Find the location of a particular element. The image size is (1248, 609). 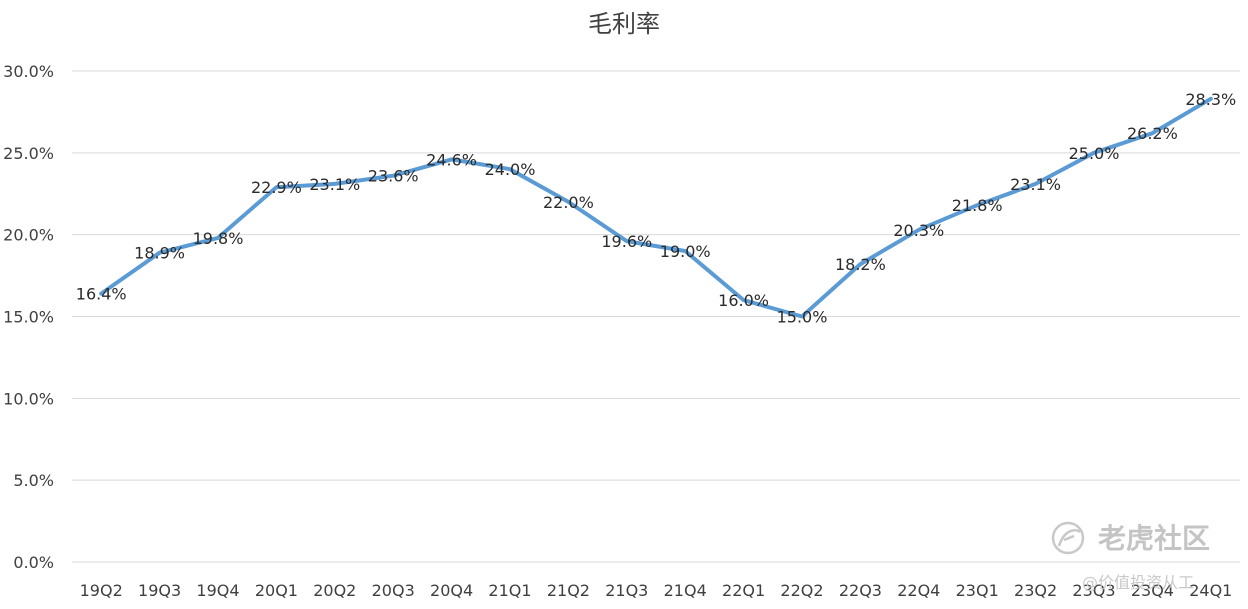

data-label: 24.0% is located at coordinates (510, 169).